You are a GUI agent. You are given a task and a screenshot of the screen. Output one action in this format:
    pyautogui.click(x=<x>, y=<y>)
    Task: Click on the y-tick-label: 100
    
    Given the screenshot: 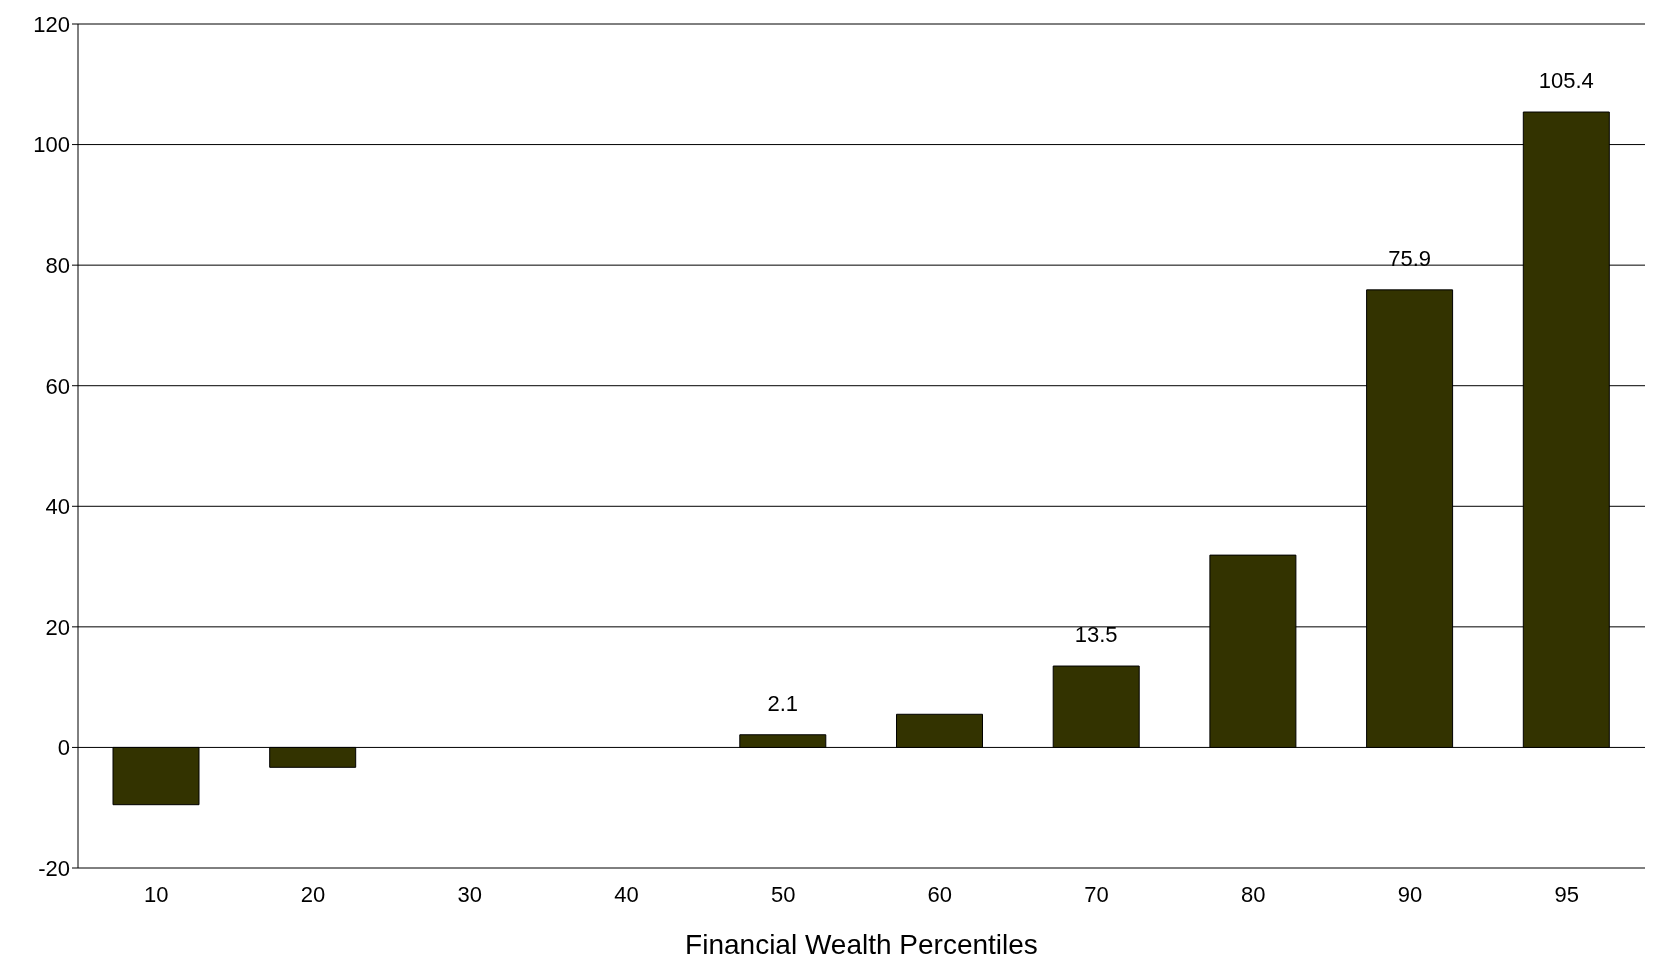 What is the action you would take?
    pyautogui.click(x=51, y=145)
    